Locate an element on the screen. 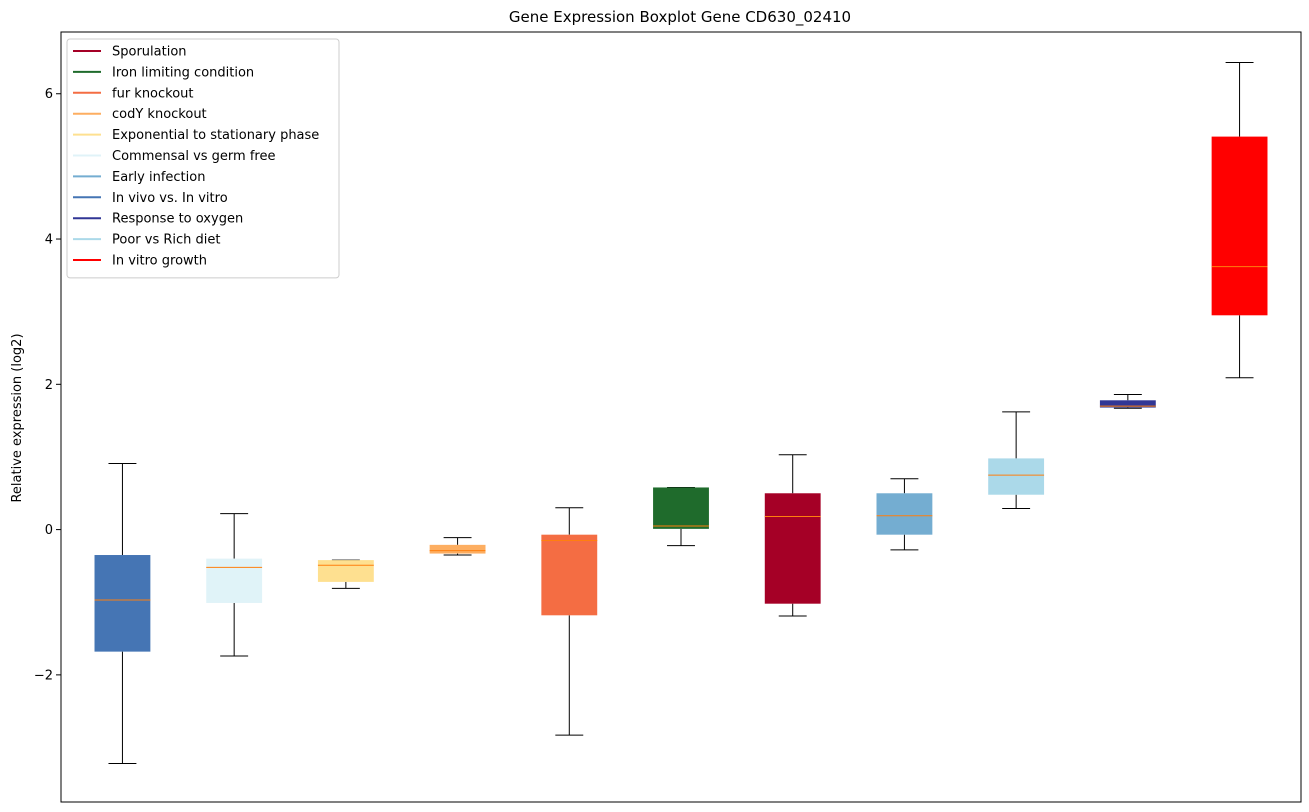 The image size is (1309, 812). chart-title: Gene Expression Boxplot Gene CD630_02410 is located at coordinates (680, 17).